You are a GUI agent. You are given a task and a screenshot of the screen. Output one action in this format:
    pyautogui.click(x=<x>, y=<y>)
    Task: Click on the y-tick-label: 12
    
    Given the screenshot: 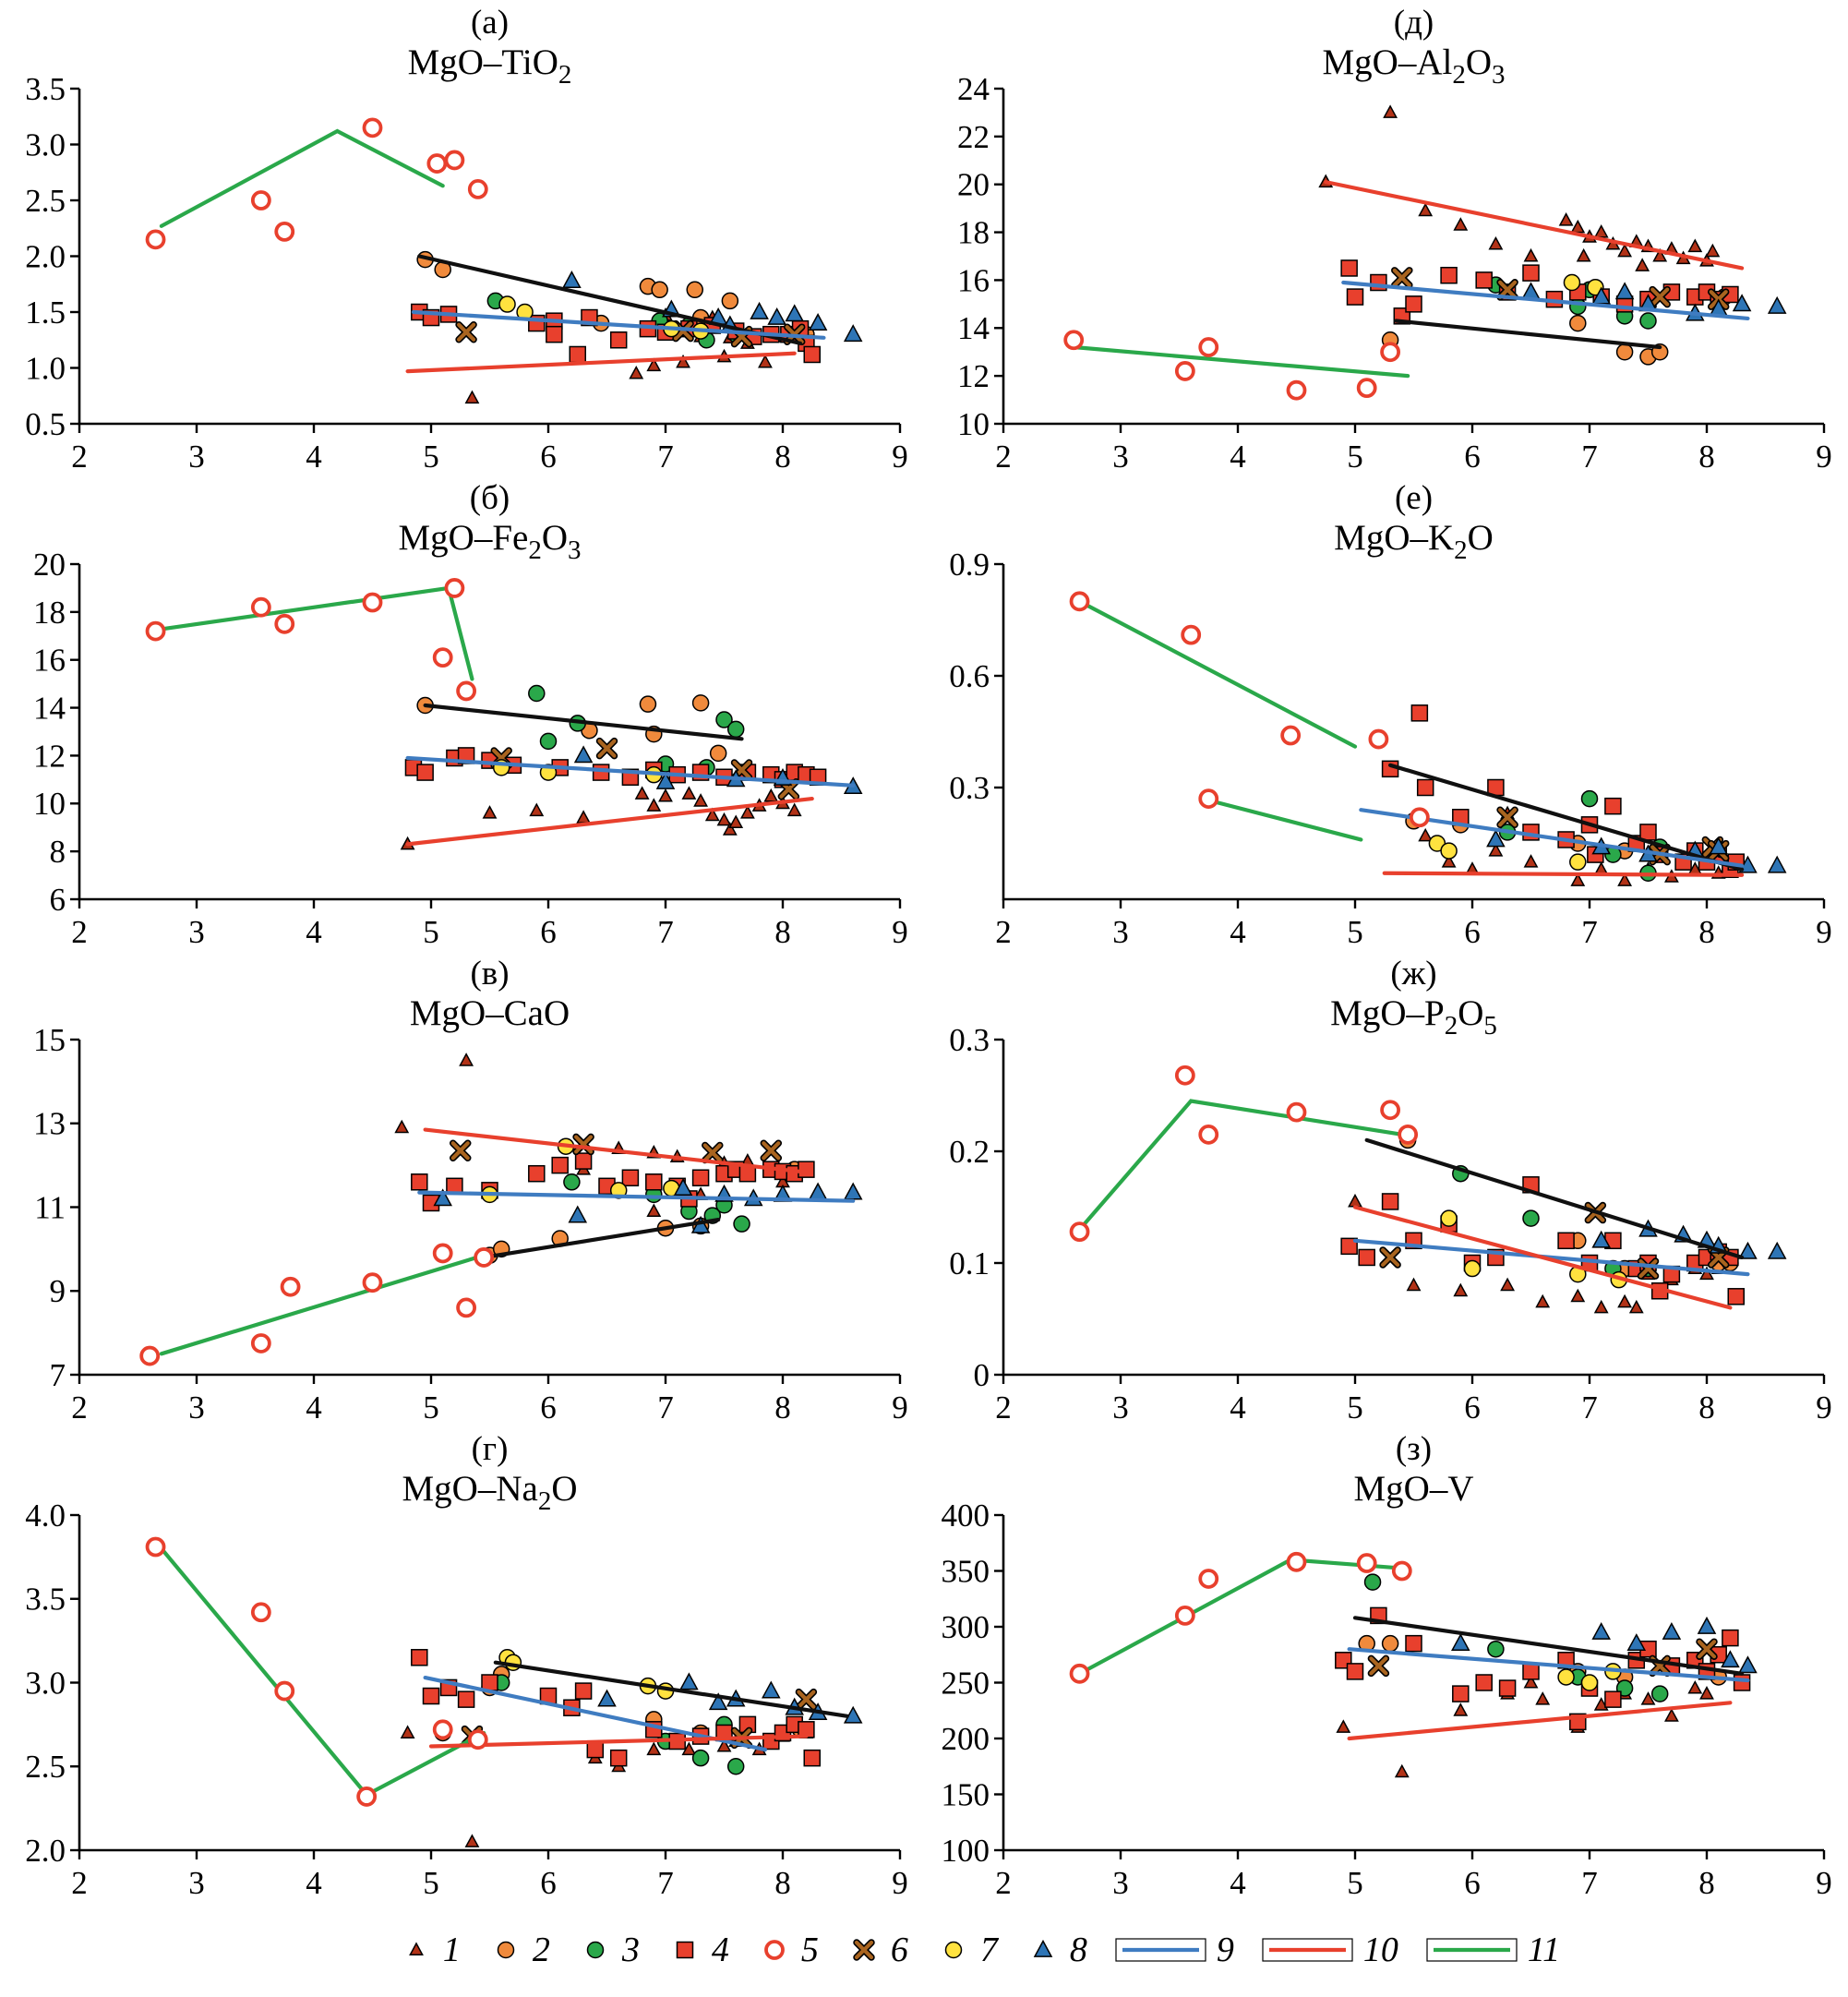 What is the action you would take?
    pyautogui.click(x=49, y=756)
    